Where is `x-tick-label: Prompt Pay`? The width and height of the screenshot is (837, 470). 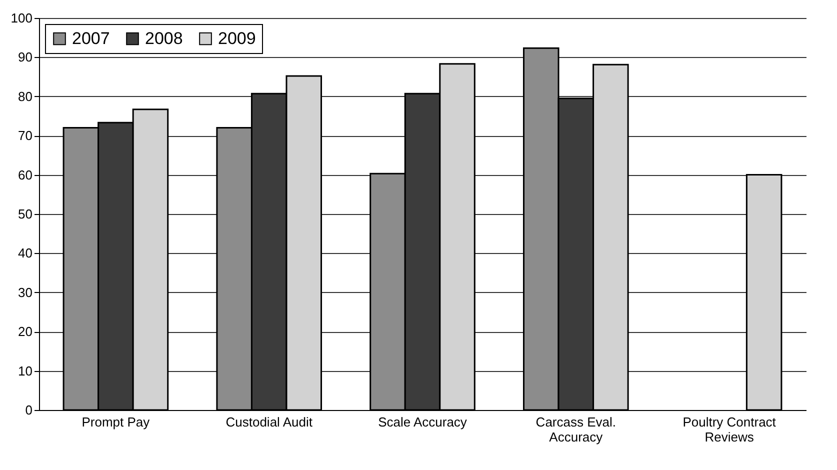 x-tick-label: Prompt Pay is located at coordinates (116, 422).